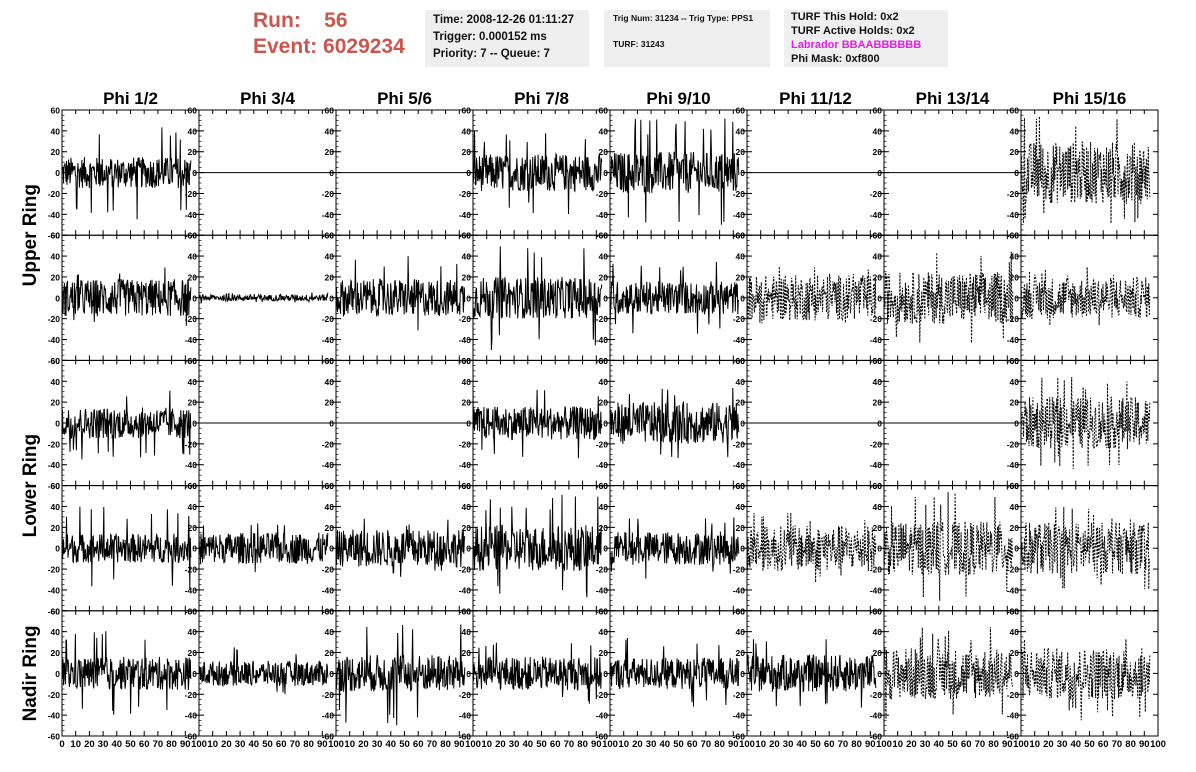 The width and height of the screenshot is (1196, 772). I want to click on panel-r2-c3-ytick-label: 20, so click(330, 277).